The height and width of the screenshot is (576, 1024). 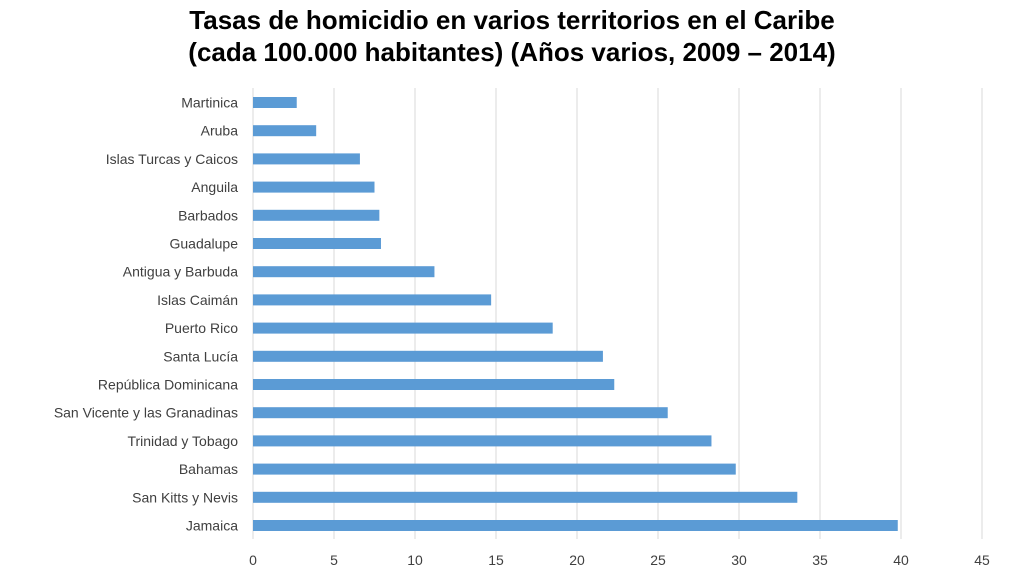 What do you see at coordinates (901, 560) in the screenshot?
I see `x-tick-label-40: 40` at bounding box center [901, 560].